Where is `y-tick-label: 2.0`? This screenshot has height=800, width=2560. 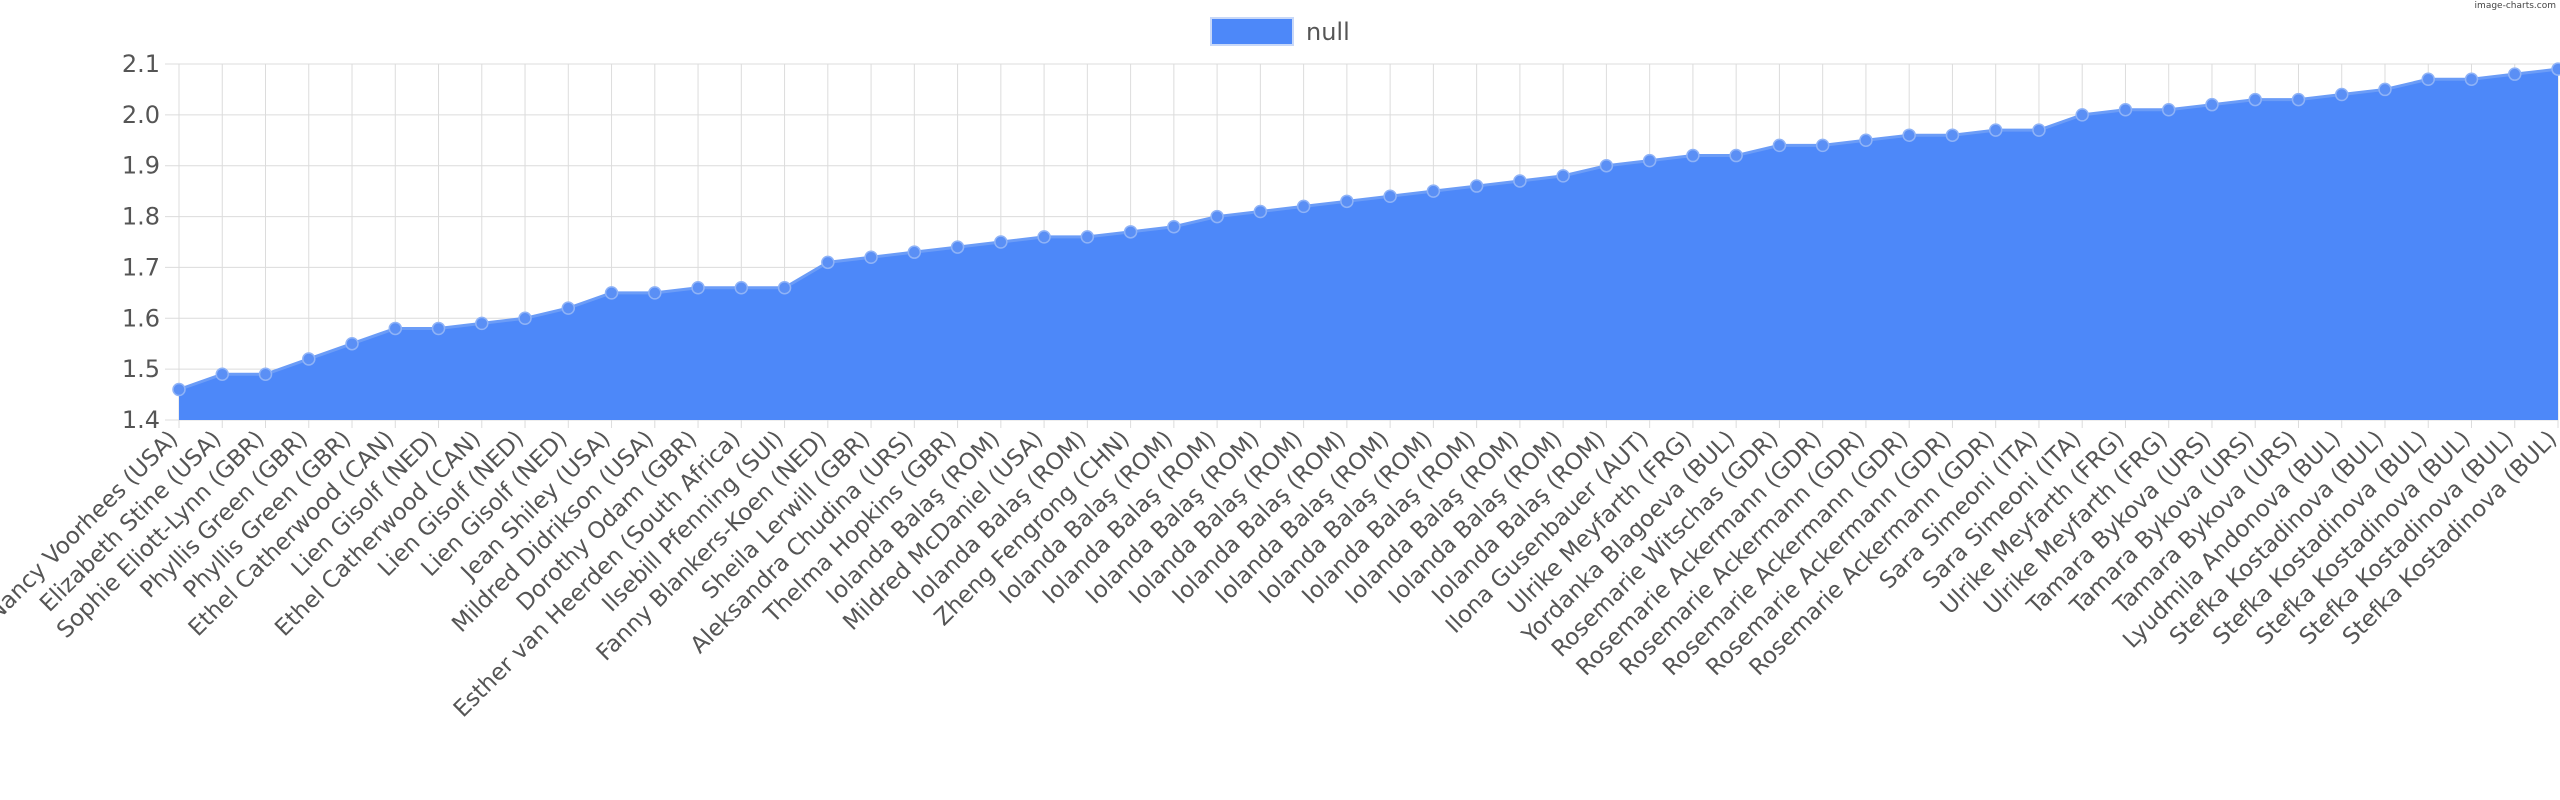
y-tick-label: 2.0 is located at coordinates (141, 115).